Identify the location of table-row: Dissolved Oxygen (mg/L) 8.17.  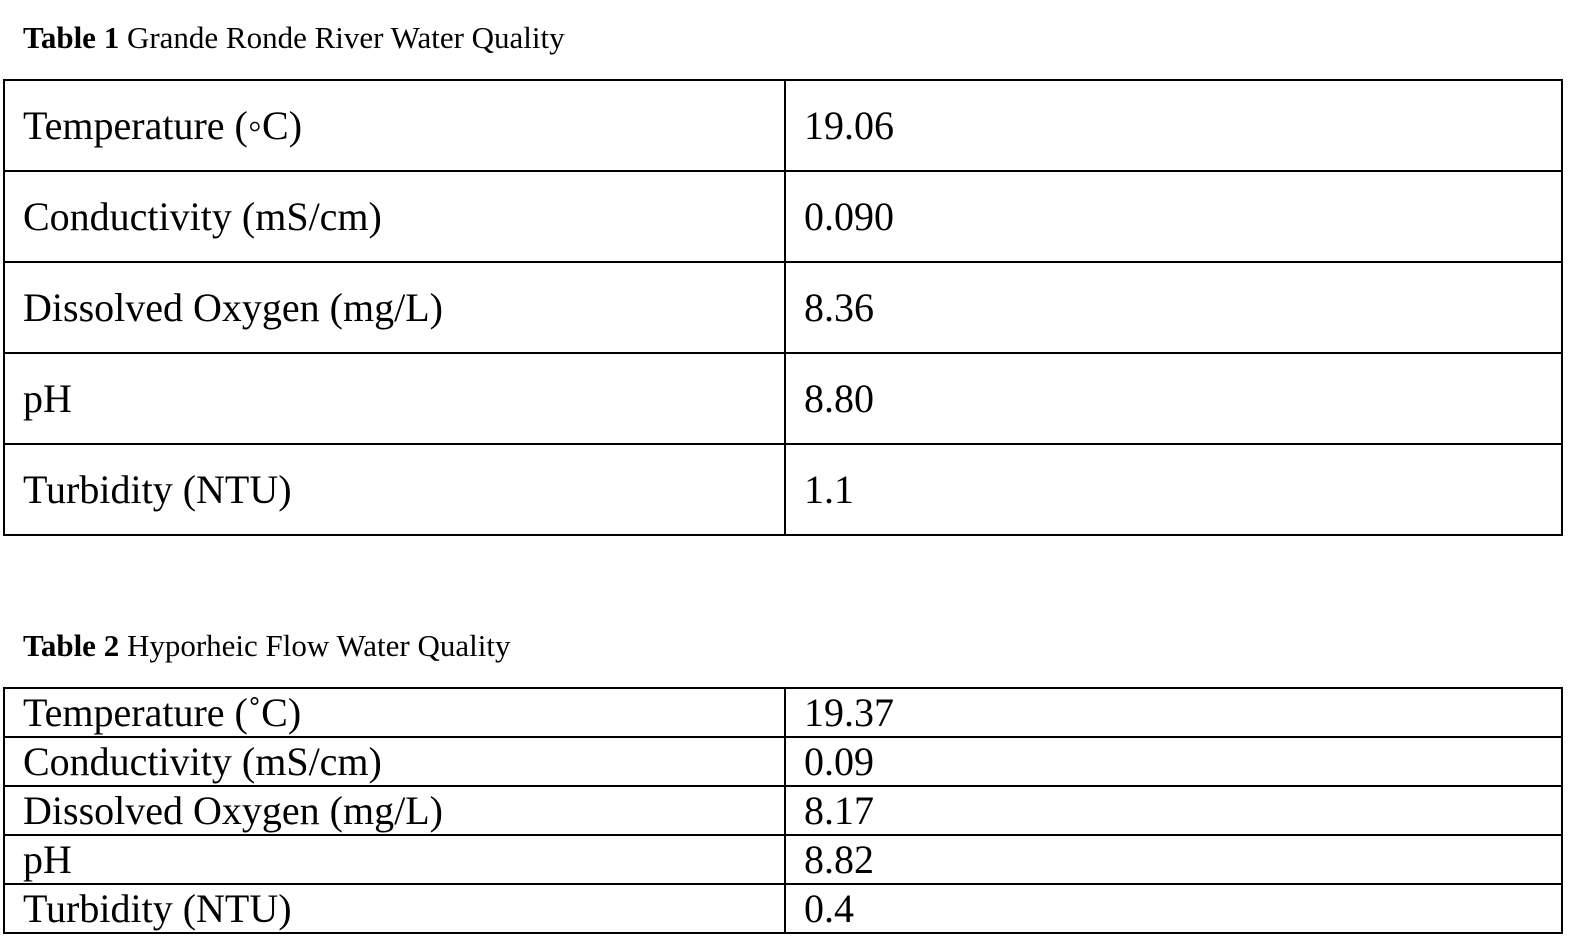
(783, 810).